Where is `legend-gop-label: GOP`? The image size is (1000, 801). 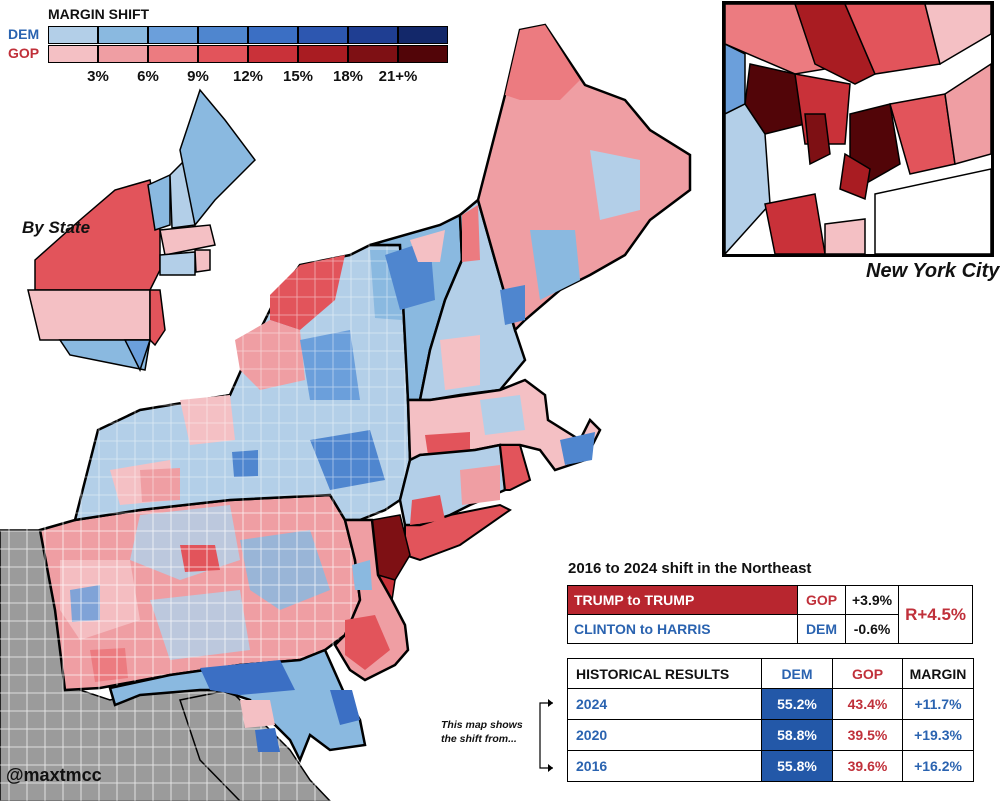 legend-gop-label: GOP is located at coordinates (24, 53).